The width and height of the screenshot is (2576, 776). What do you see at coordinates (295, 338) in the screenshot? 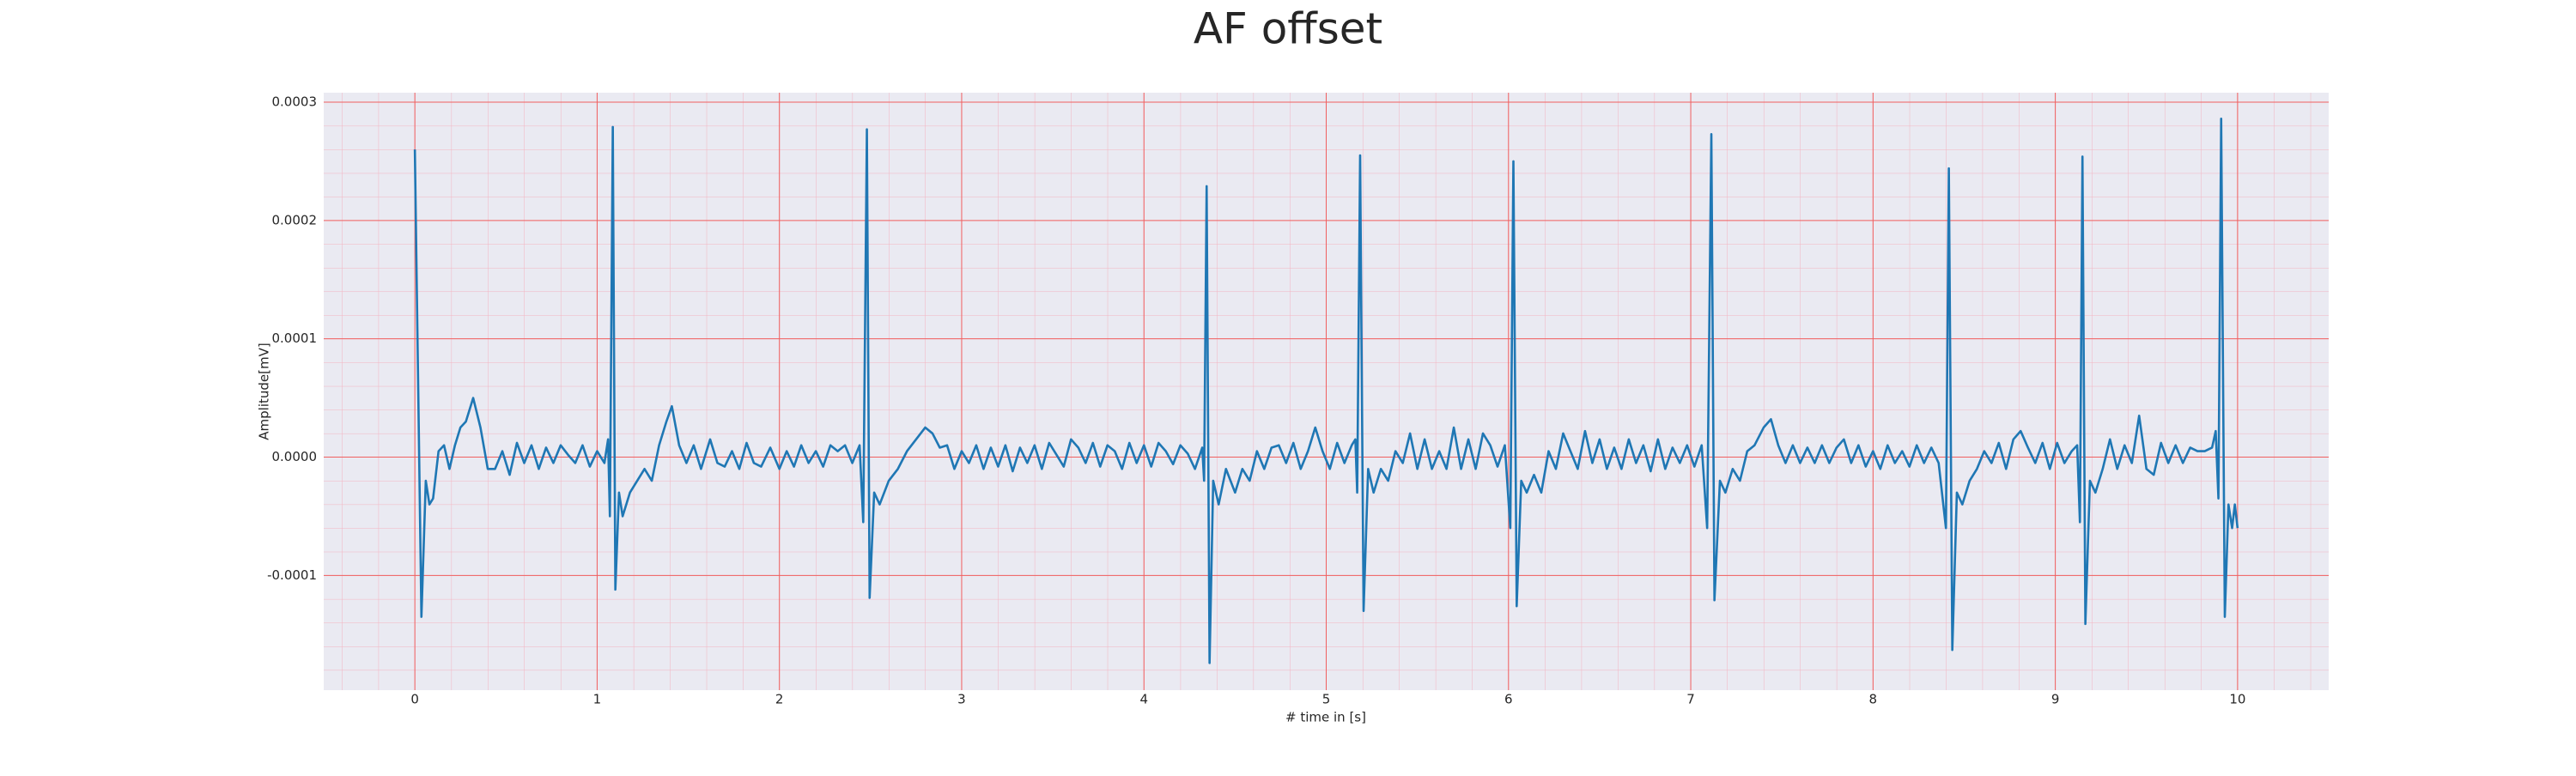
I see `y-tick-label: 0.0001` at bounding box center [295, 338].